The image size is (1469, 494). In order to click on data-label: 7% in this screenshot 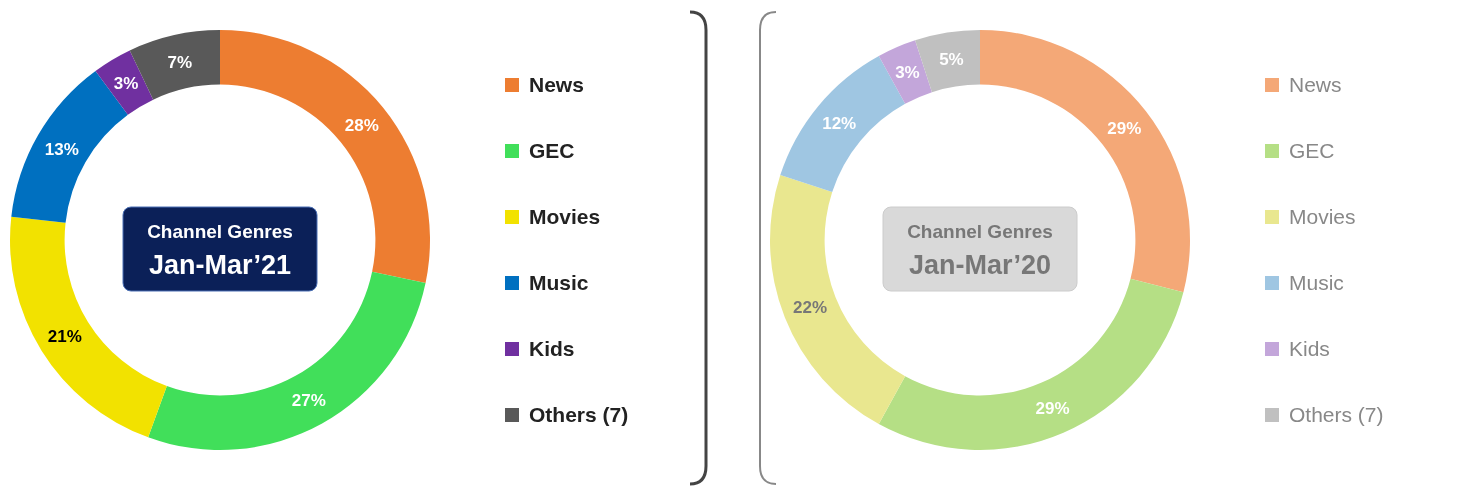, I will do `click(180, 62)`.